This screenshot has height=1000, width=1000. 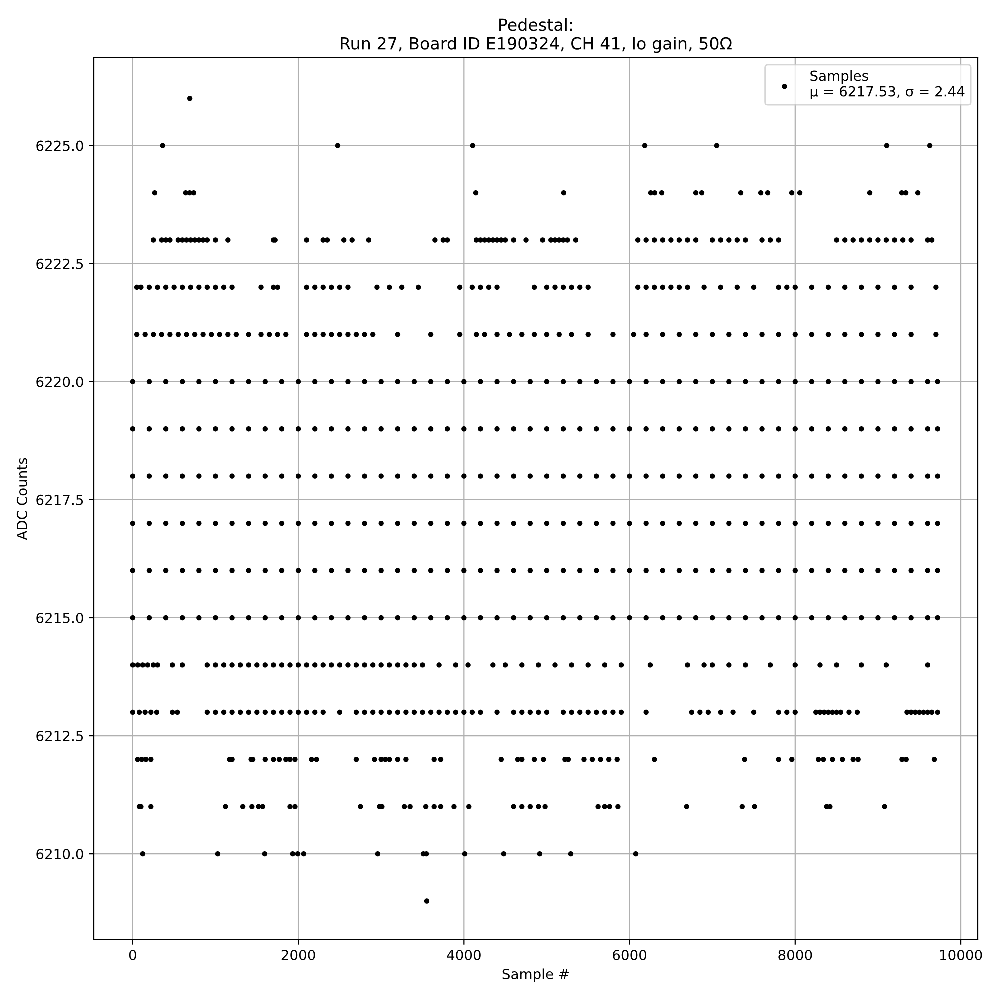 I want to click on y-tick-label: 6212.5, so click(x=60, y=736).